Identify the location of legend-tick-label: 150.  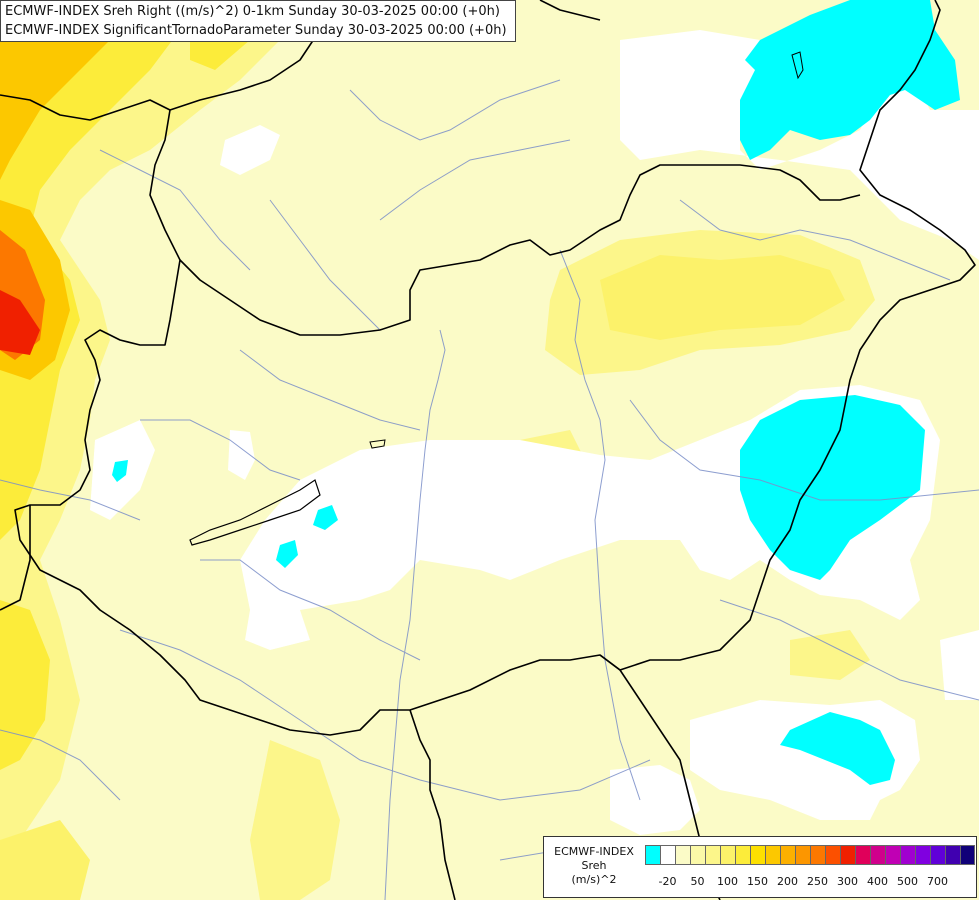
(757, 881).